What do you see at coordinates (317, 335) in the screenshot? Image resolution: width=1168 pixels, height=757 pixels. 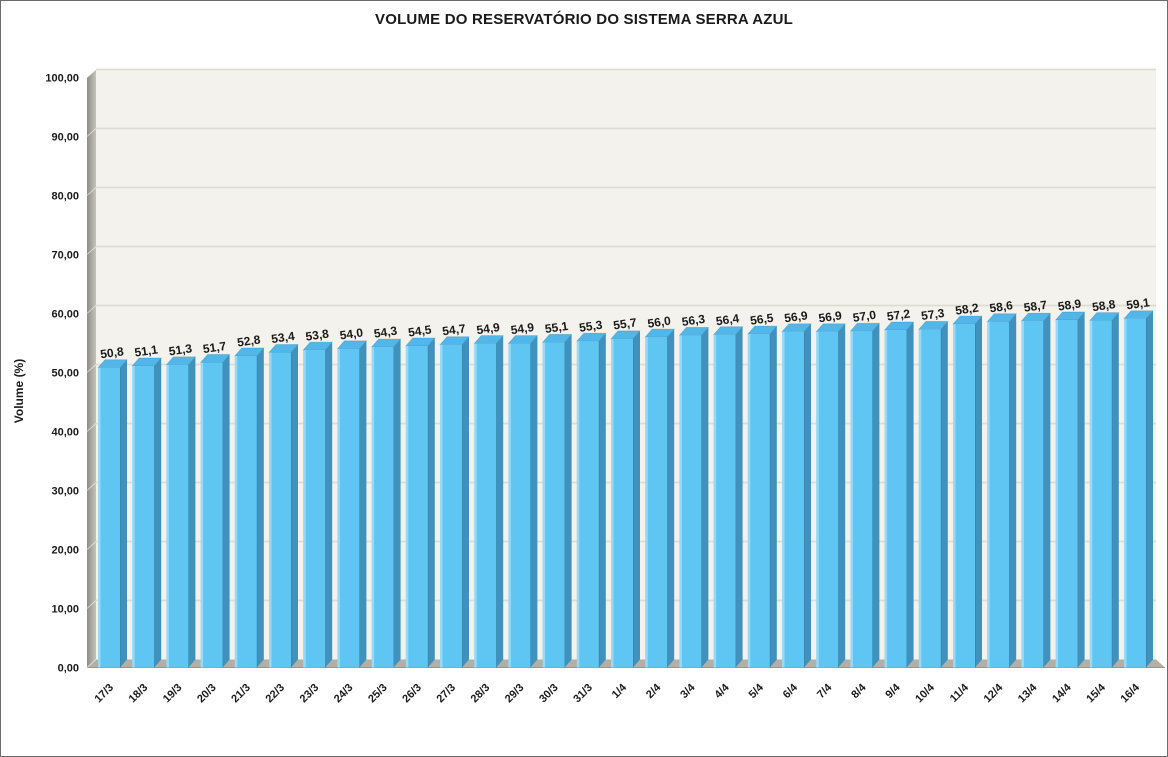 I see `bar-value-label: 53,8` at bounding box center [317, 335].